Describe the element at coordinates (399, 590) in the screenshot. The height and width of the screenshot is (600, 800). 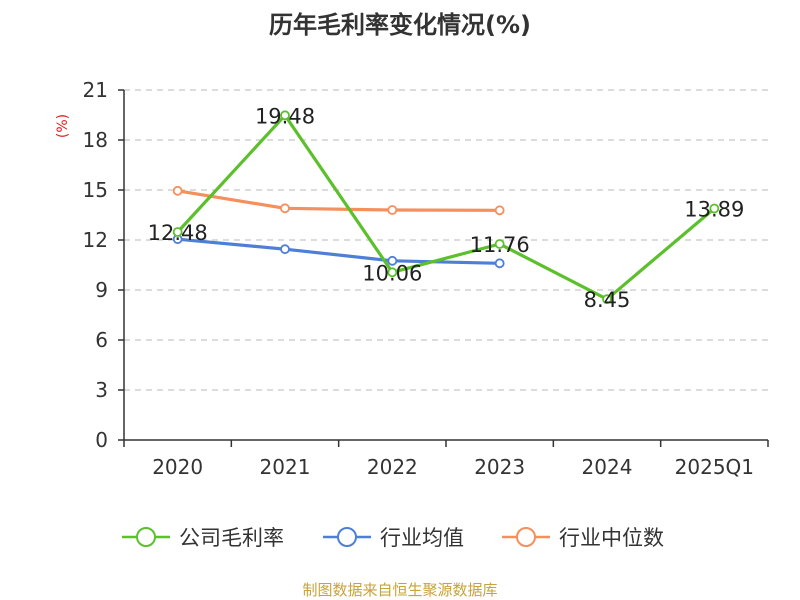
I see `source-note: 制图数据来自恒生聚源数据库` at that location.